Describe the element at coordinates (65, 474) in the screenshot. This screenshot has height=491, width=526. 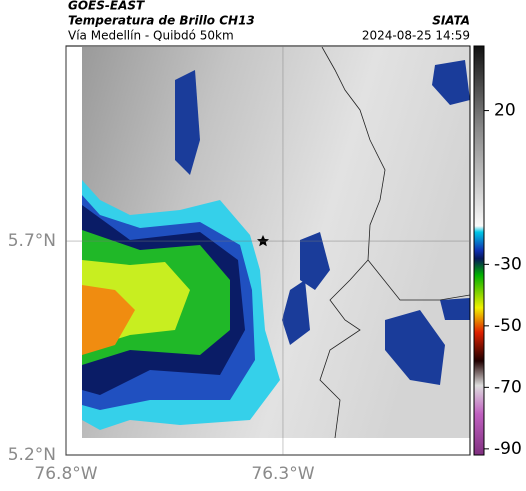
I see `x-tick-label: 76.8°W` at that location.